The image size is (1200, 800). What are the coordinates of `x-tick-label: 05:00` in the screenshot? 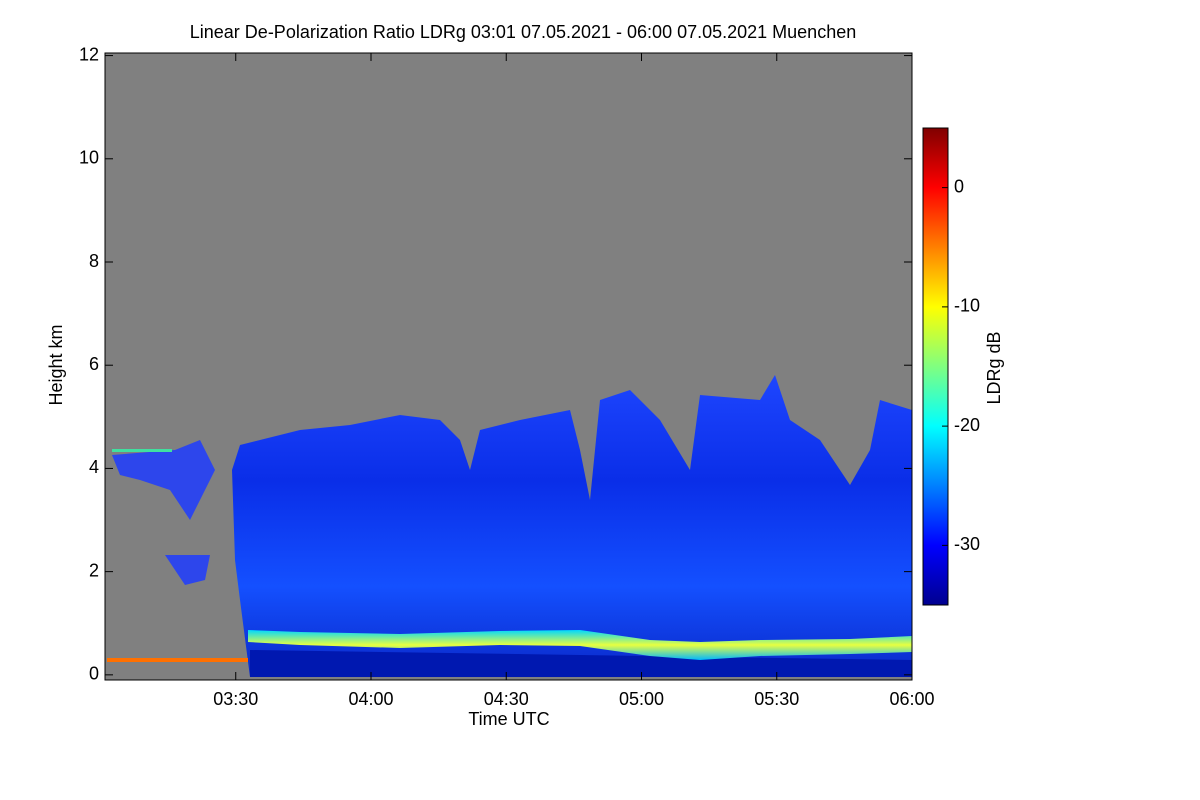 It's located at (641, 699).